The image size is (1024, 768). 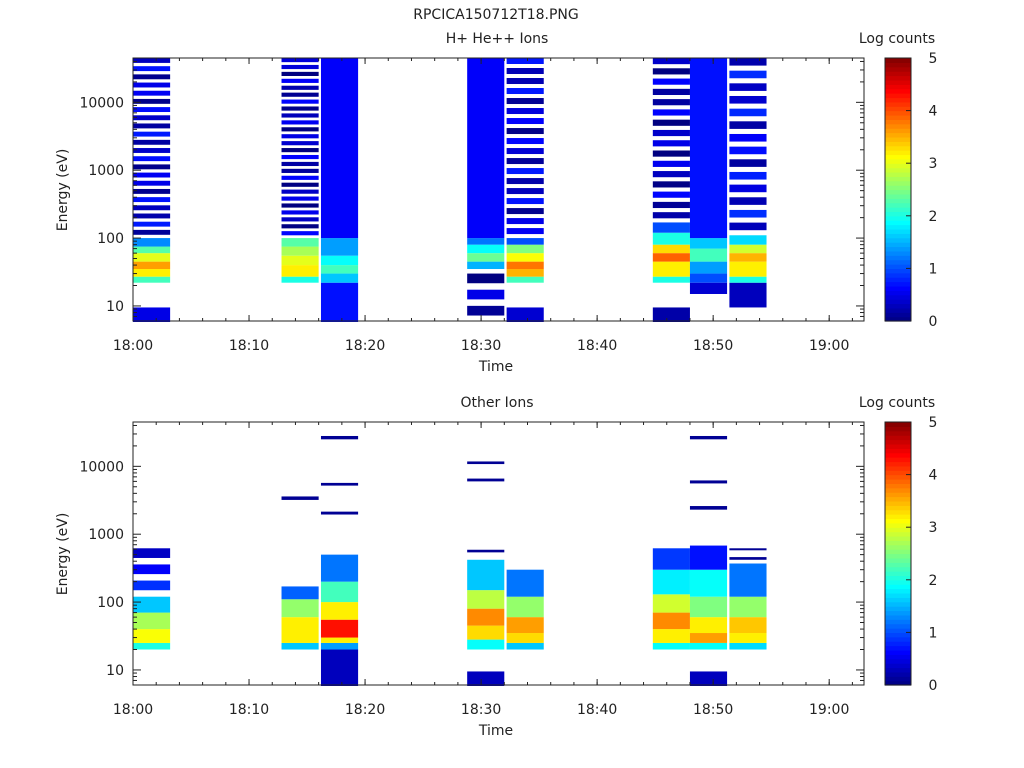 I want to click on y-tick-label: 1000, so click(x=106, y=535).